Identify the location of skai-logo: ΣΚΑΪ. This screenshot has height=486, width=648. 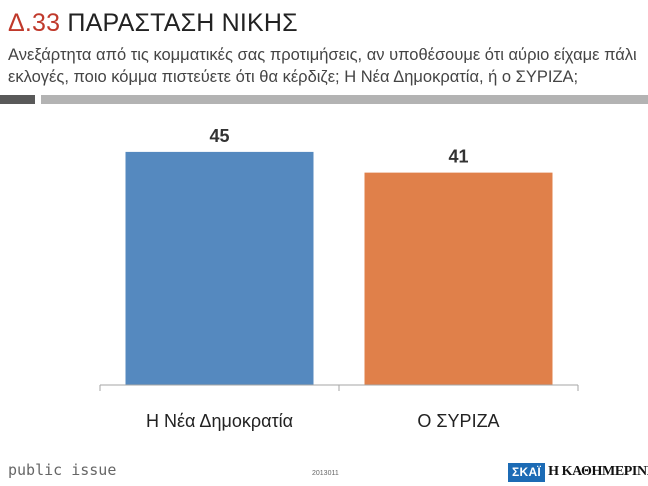
(527, 472).